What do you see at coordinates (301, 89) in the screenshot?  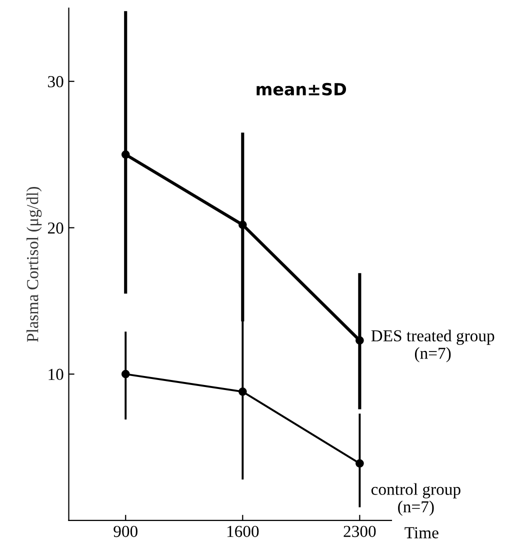 I see `annotation: mean±SD` at bounding box center [301, 89].